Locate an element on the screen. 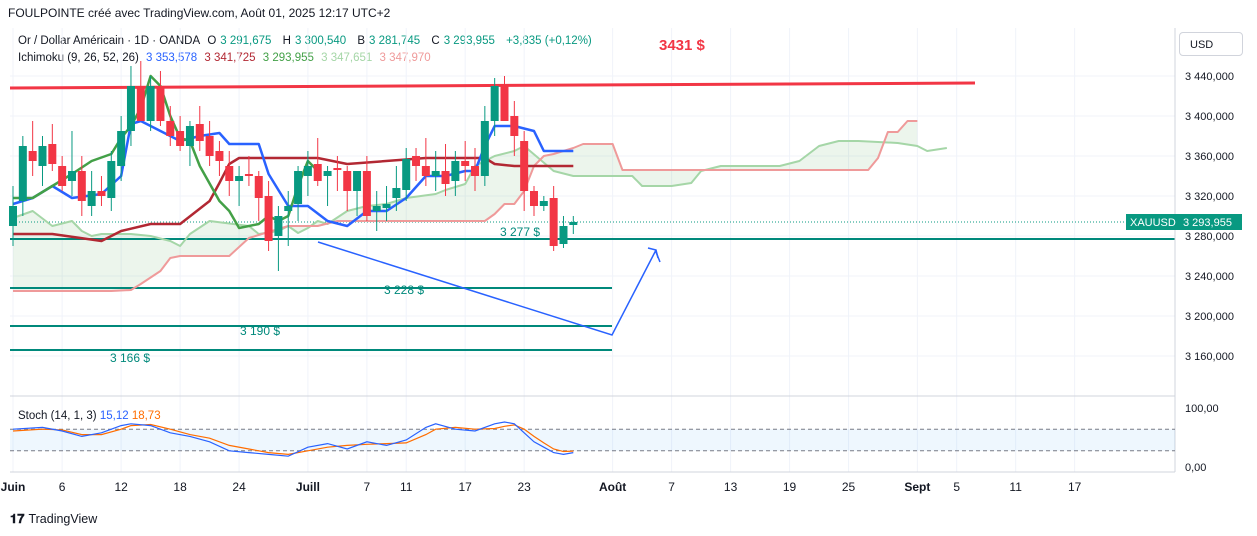 The height and width of the screenshot is (536, 1257). ichimoku-conversion-value: 3 353,578 is located at coordinates (172, 58).